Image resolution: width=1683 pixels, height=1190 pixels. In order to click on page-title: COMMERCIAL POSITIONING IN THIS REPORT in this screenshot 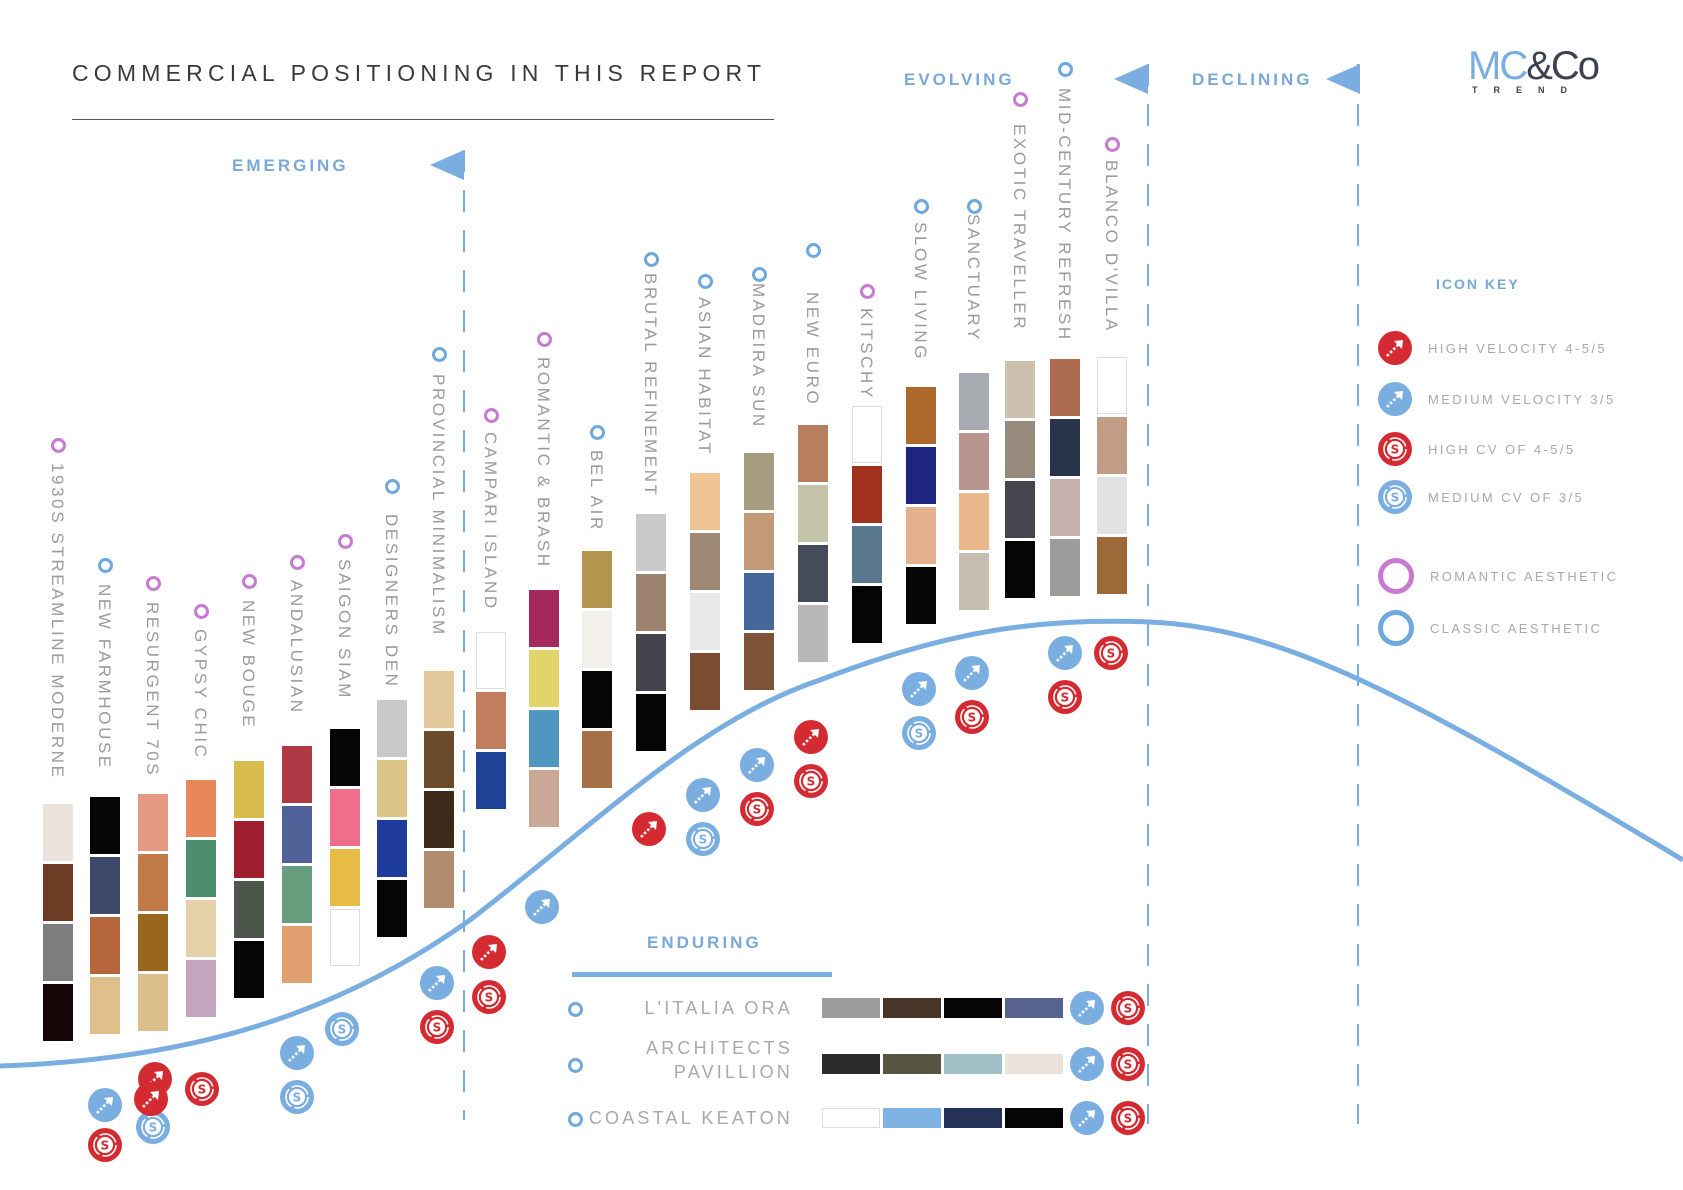, I will do `click(419, 73)`.